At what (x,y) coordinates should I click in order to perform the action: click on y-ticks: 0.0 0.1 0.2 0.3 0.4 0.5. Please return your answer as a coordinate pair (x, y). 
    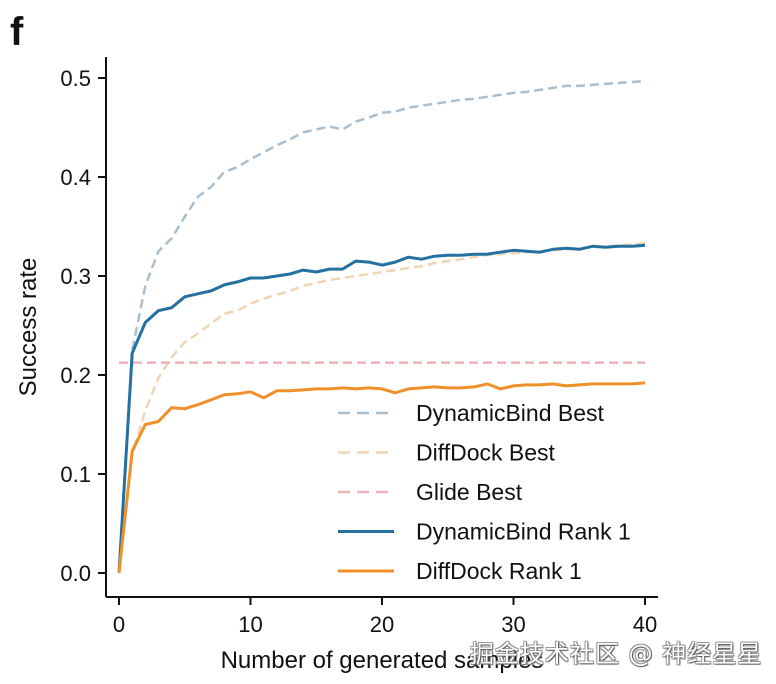
    Looking at the image, I should click on (83, 326).